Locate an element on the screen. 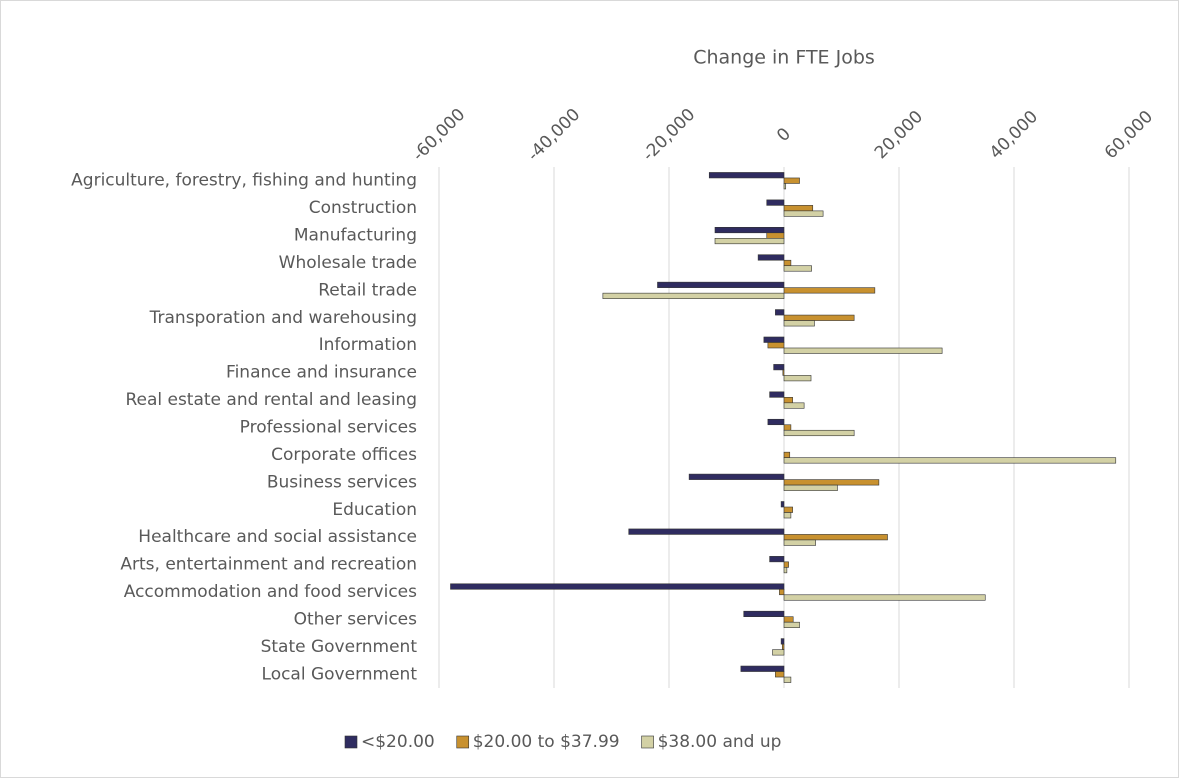 This screenshot has width=1179, height=782. y-tick-label: Manufacturing is located at coordinates (355, 236).